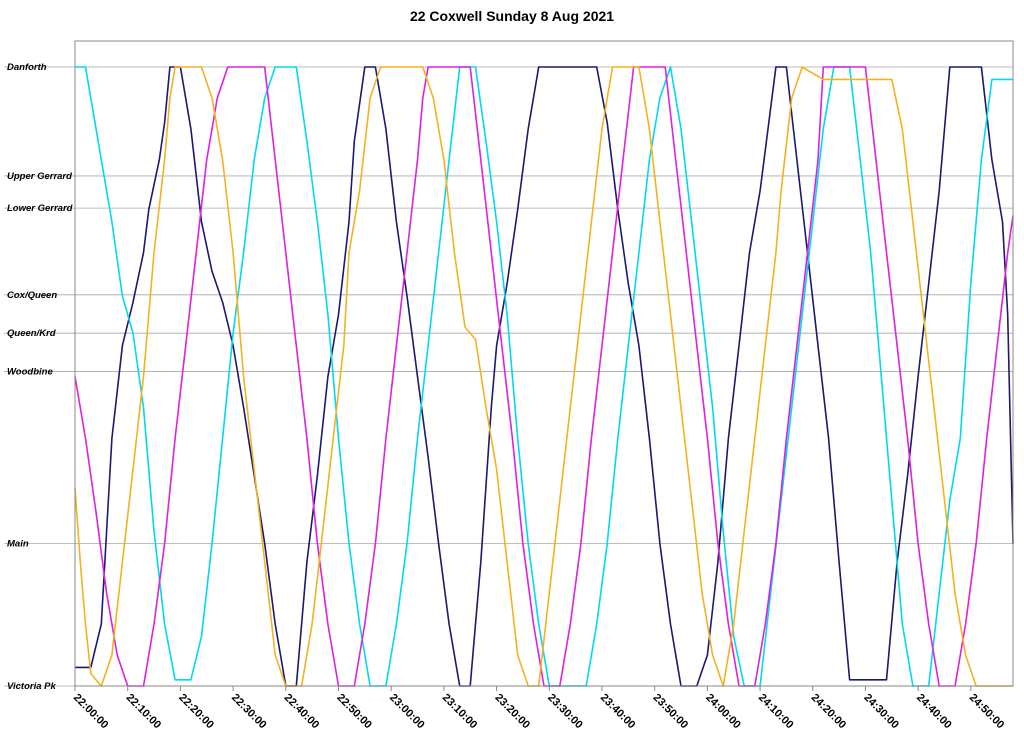 The height and width of the screenshot is (751, 1024). Describe the element at coordinates (618, 712) in the screenshot. I see `x-tick-label: 23:40:00` at that location.